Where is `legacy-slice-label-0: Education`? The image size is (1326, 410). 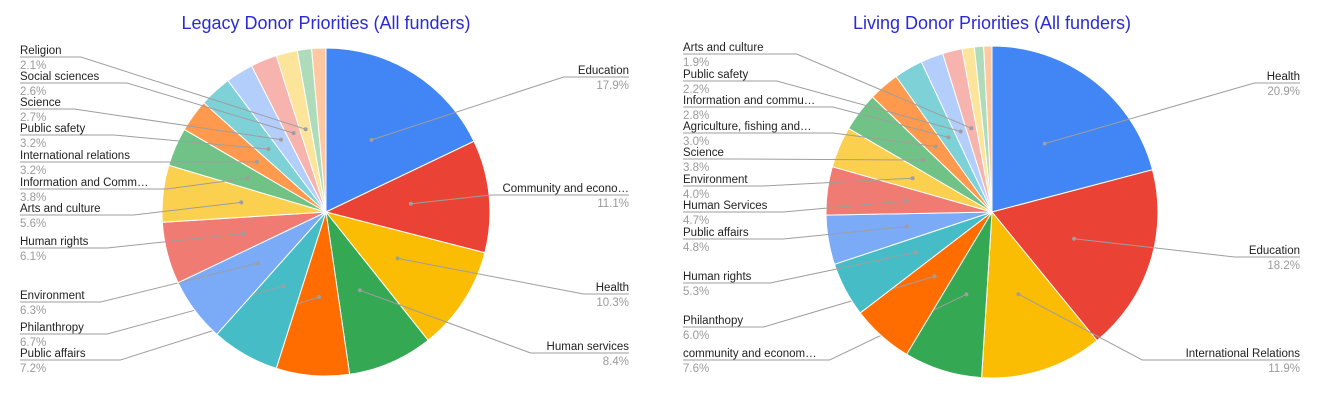
legacy-slice-label-0: Education is located at coordinates (603, 71).